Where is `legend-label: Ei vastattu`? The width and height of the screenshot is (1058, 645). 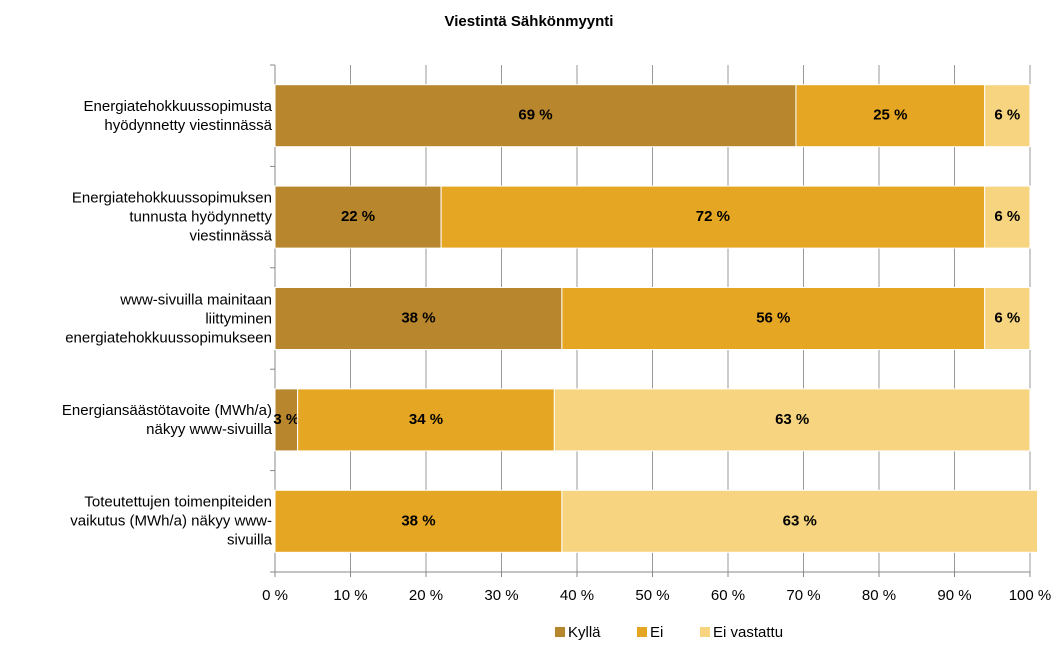 legend-label: Ei vastattu is located at coordinates (748, 632).